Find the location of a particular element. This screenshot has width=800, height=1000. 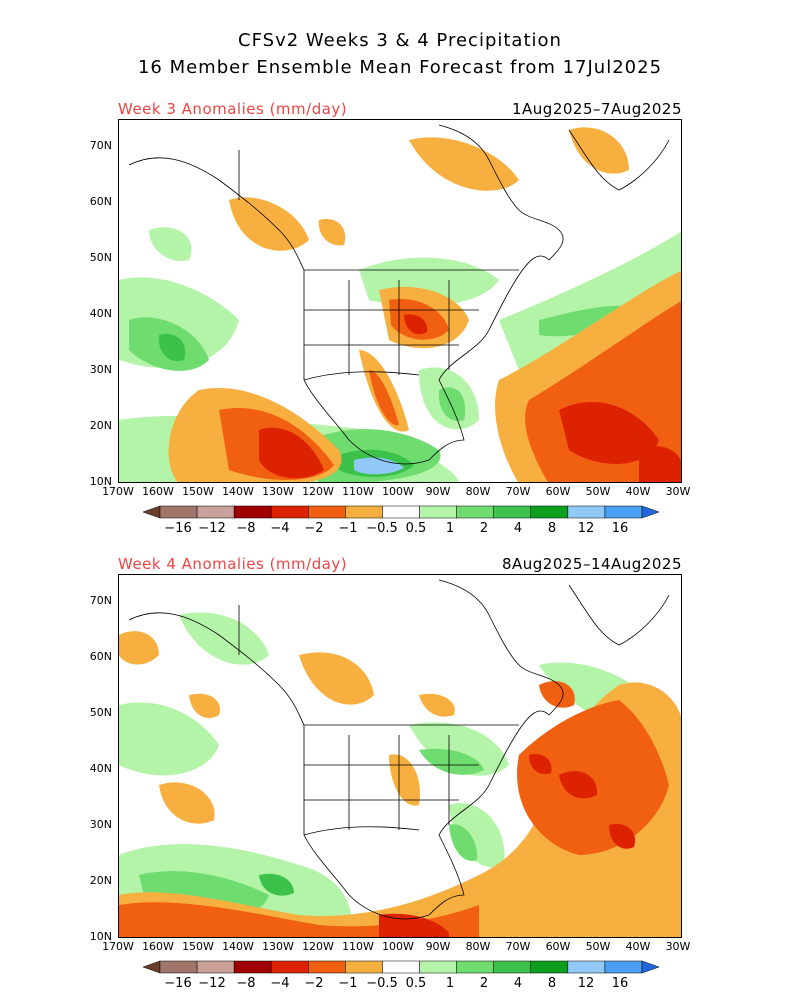

lon-tick: 170W is located at coordinates (118, 491).